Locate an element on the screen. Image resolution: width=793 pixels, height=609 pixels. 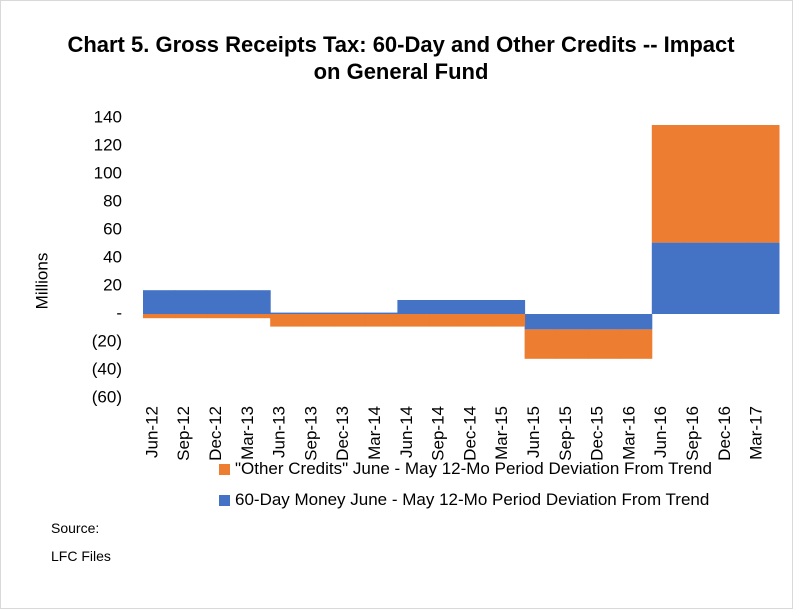
y-tick-label: 80 is located at coordinates (112, 200).